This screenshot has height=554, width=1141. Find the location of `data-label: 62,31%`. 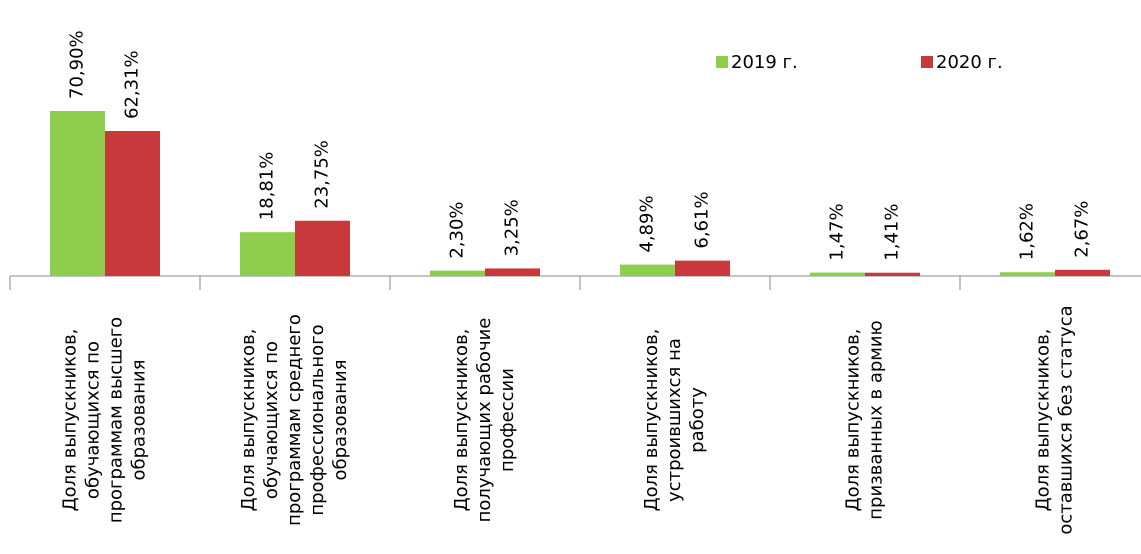

data-label: 62,31% is located at coordinates (132, 84).